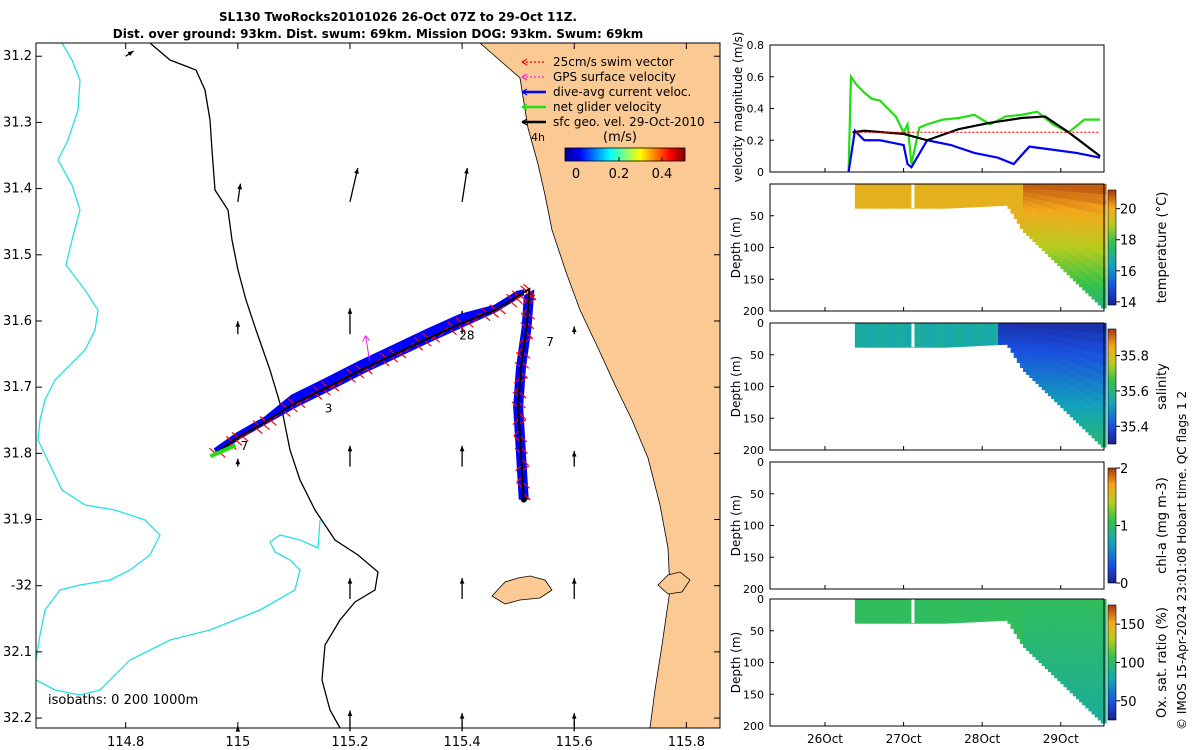  Describe the element at coordinates (238, 328) in the screenshot. I see `geo-arrow` at that location.